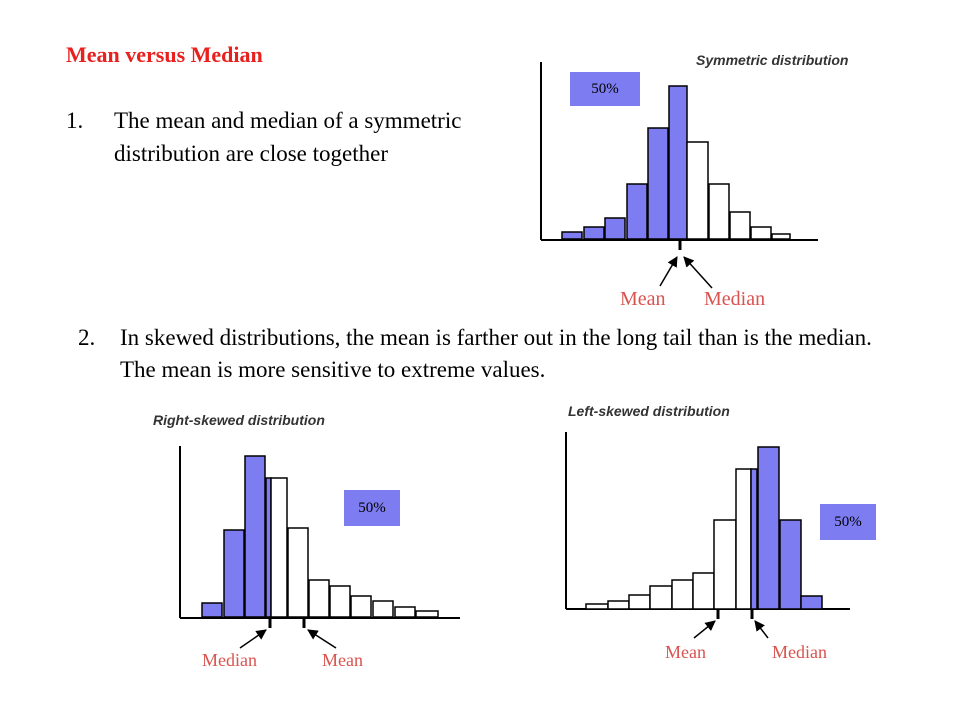 The height and width of the screenshot is (720, 960). What do you see at coordinates (761, 629) in the screenshot?
I see `left-skewed-median-arrow` at bounding box center [761, 629].